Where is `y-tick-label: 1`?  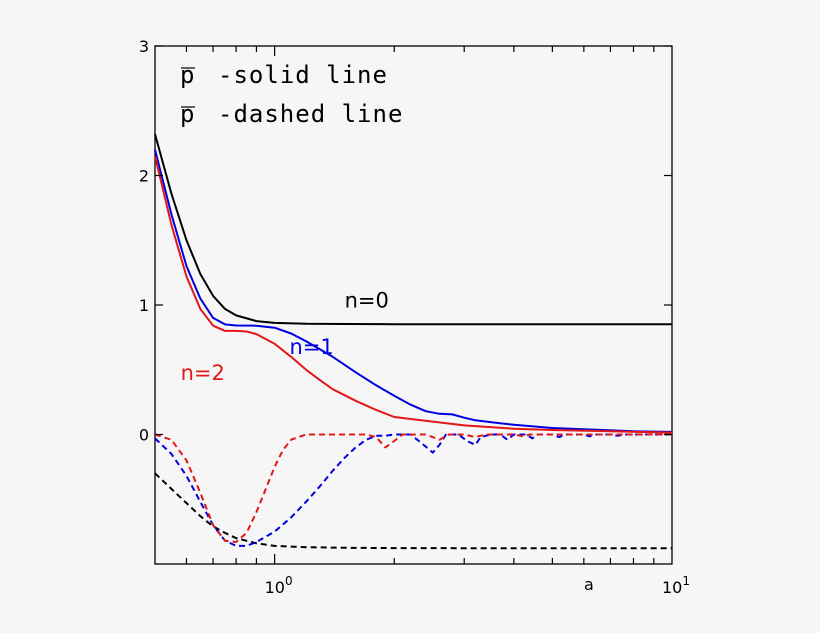 y-tick-label: 1 is located at coordinates (144, 305).